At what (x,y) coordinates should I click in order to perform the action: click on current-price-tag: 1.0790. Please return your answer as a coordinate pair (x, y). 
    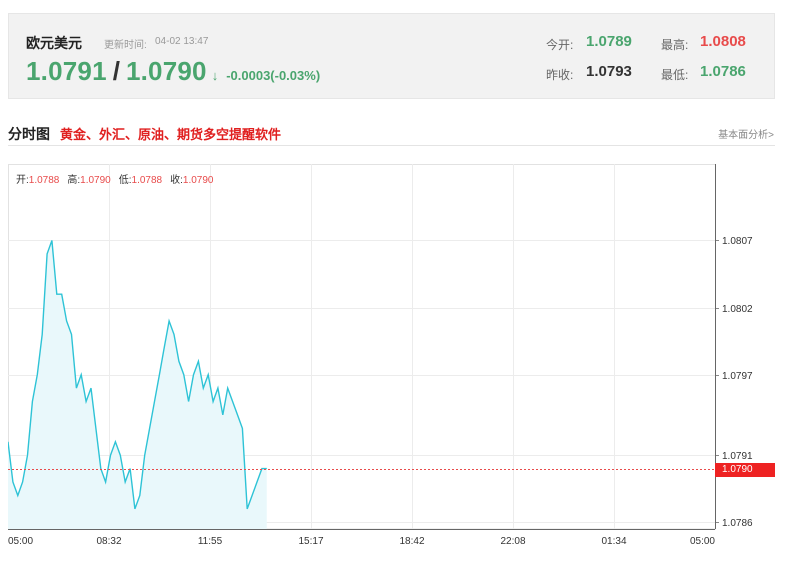
    Looking at the image, I should click on (745, 469).